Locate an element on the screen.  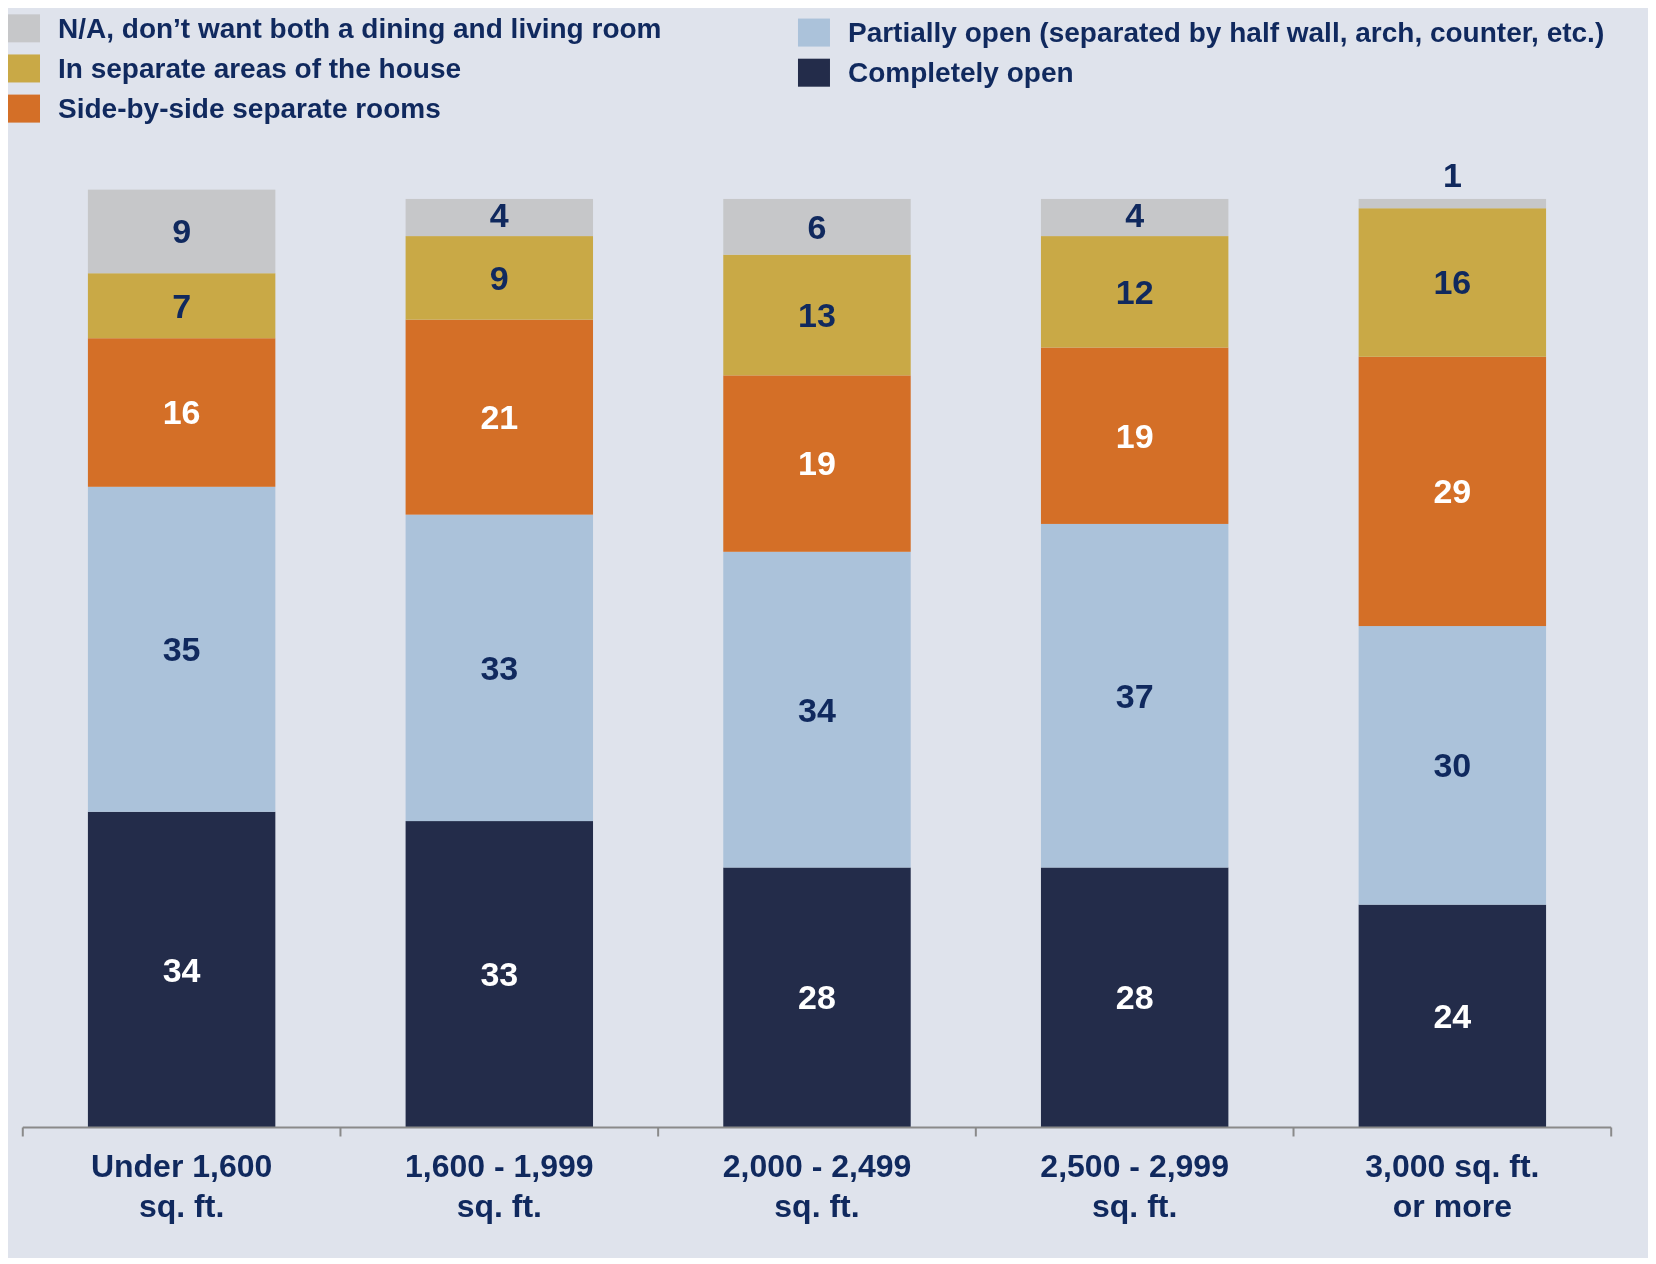
data-label: 13 is located at coordinates (817, 314).